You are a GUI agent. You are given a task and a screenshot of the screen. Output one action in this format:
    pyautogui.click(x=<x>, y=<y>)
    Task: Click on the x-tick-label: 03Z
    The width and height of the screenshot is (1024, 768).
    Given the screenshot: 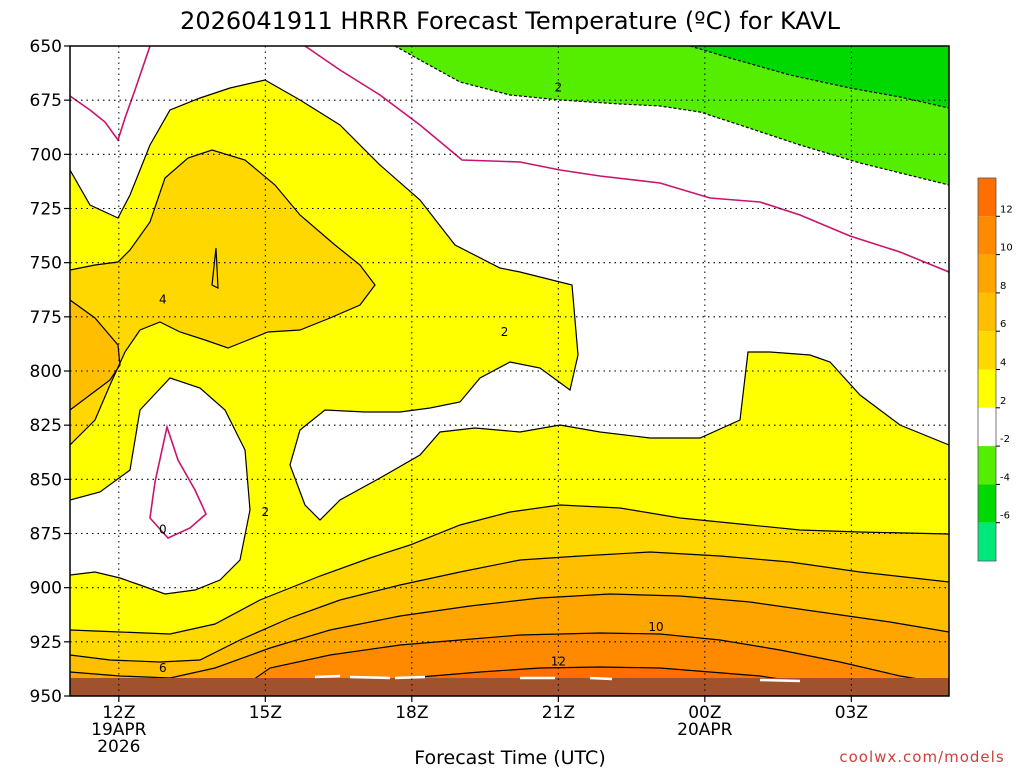 What is the action you would take?
    pyautogui.click(x=851, y=713)
    